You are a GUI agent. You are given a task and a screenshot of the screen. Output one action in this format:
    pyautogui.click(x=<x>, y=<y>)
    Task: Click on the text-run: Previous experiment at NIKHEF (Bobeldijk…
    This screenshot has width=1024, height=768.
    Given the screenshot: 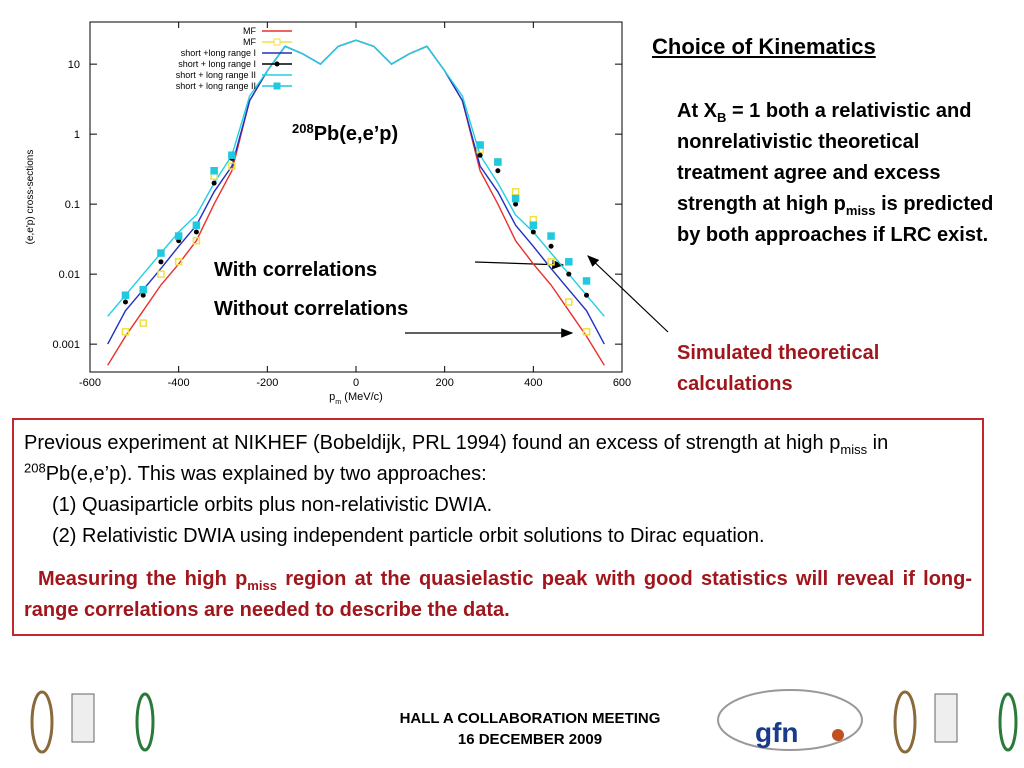 What is the action you would take?
    pyautogui.click(x=432, y=443)
    